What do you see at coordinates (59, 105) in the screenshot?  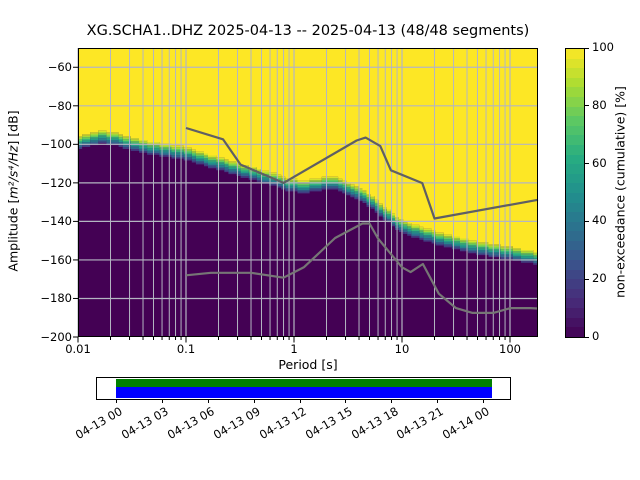 I see `y-tick-label: −80` at bounding box center [59, 105].